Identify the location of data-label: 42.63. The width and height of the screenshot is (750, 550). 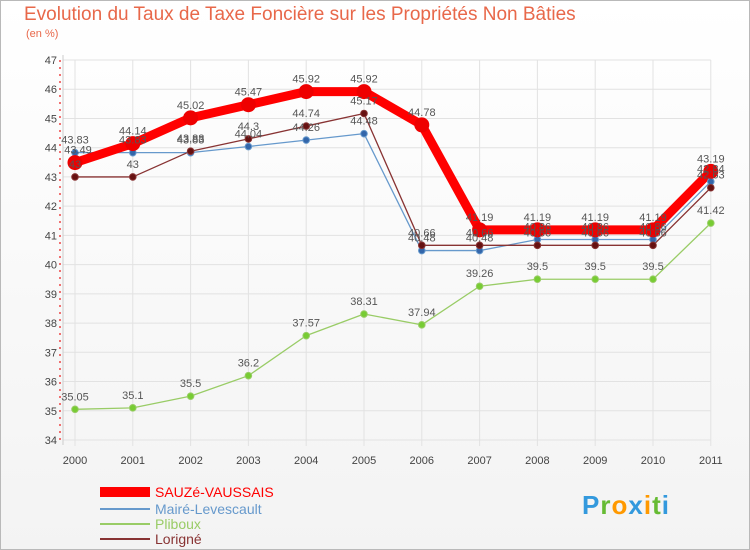
(711, 176).